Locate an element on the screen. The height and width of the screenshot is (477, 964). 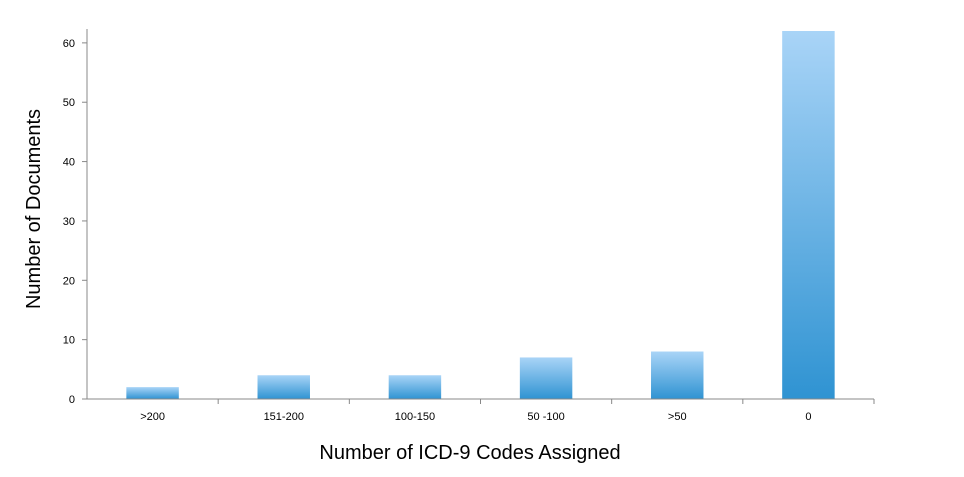
x-tick-label: 151-200 is located at coordinates (284, 417).